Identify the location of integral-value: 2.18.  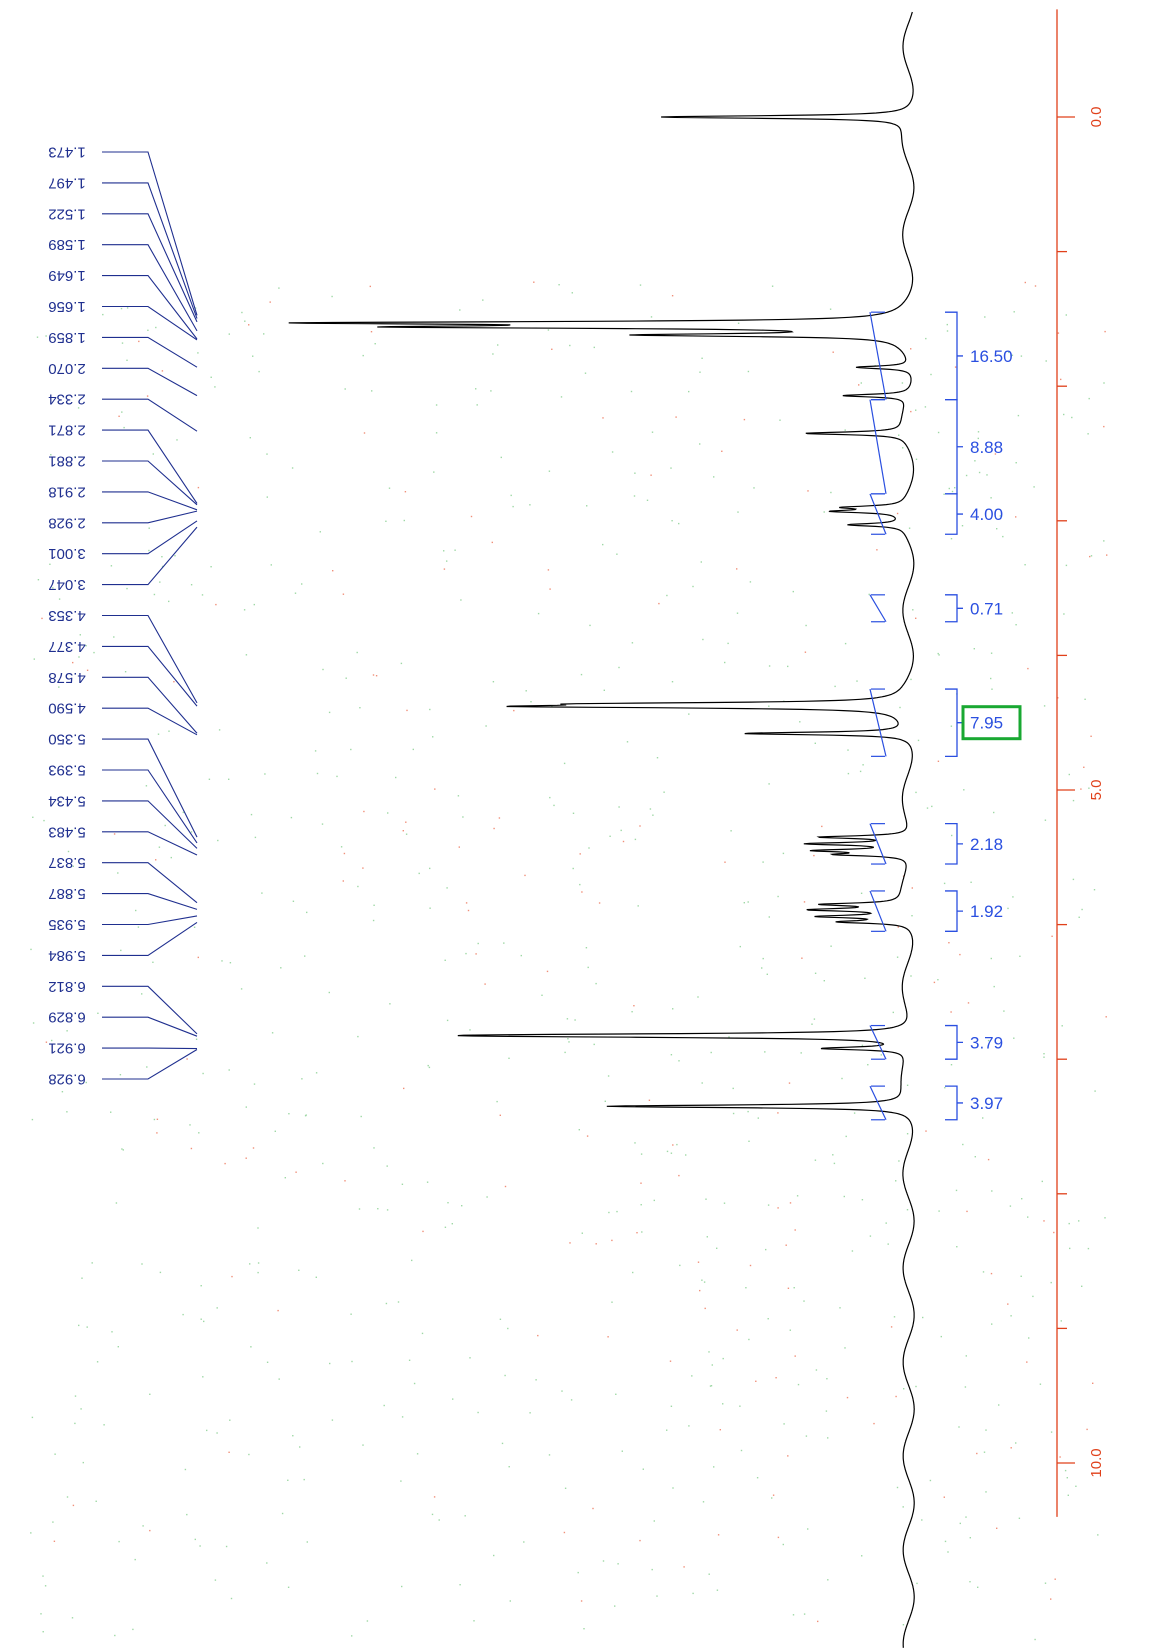
(986, 844).